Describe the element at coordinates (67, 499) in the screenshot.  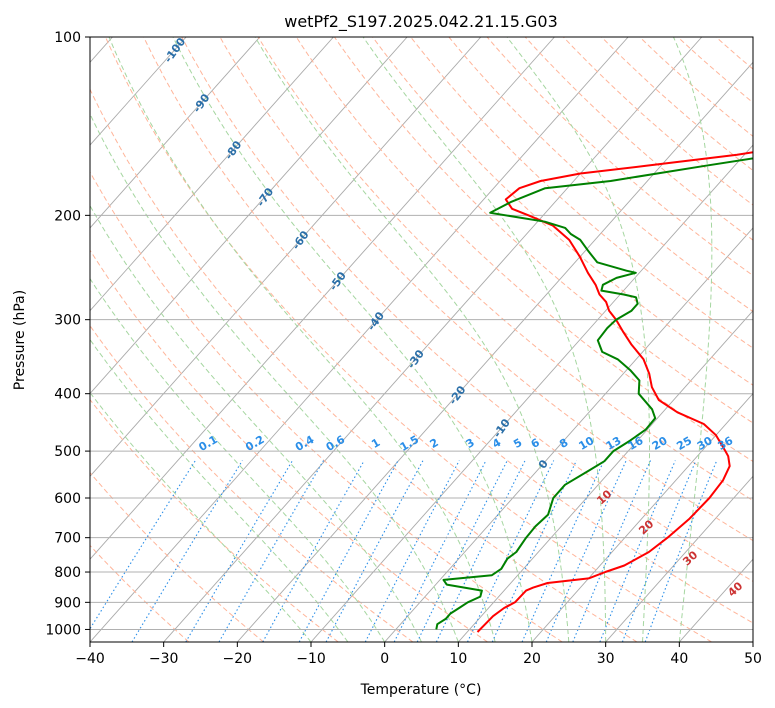
I see `y-tick-label: 600` at that location.